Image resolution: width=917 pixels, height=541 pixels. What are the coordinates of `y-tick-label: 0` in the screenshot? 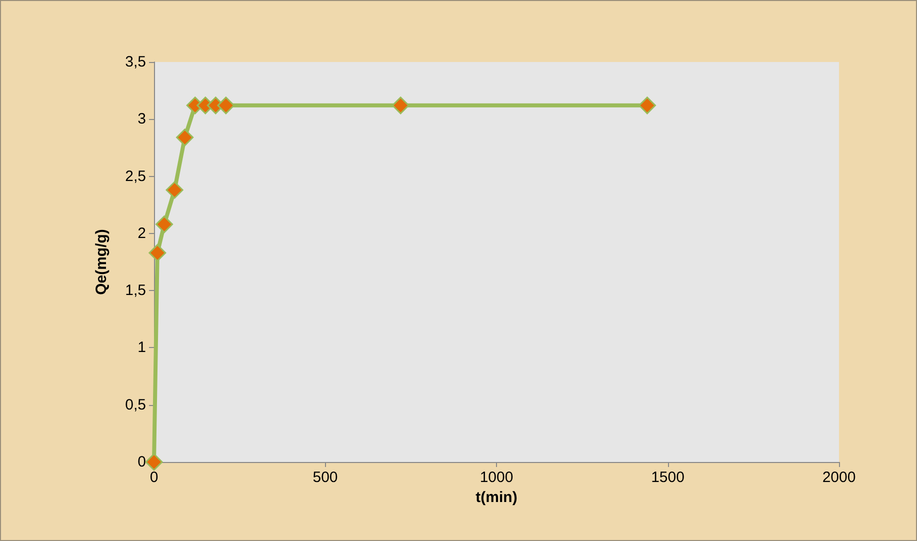 It's located at (142, 462).